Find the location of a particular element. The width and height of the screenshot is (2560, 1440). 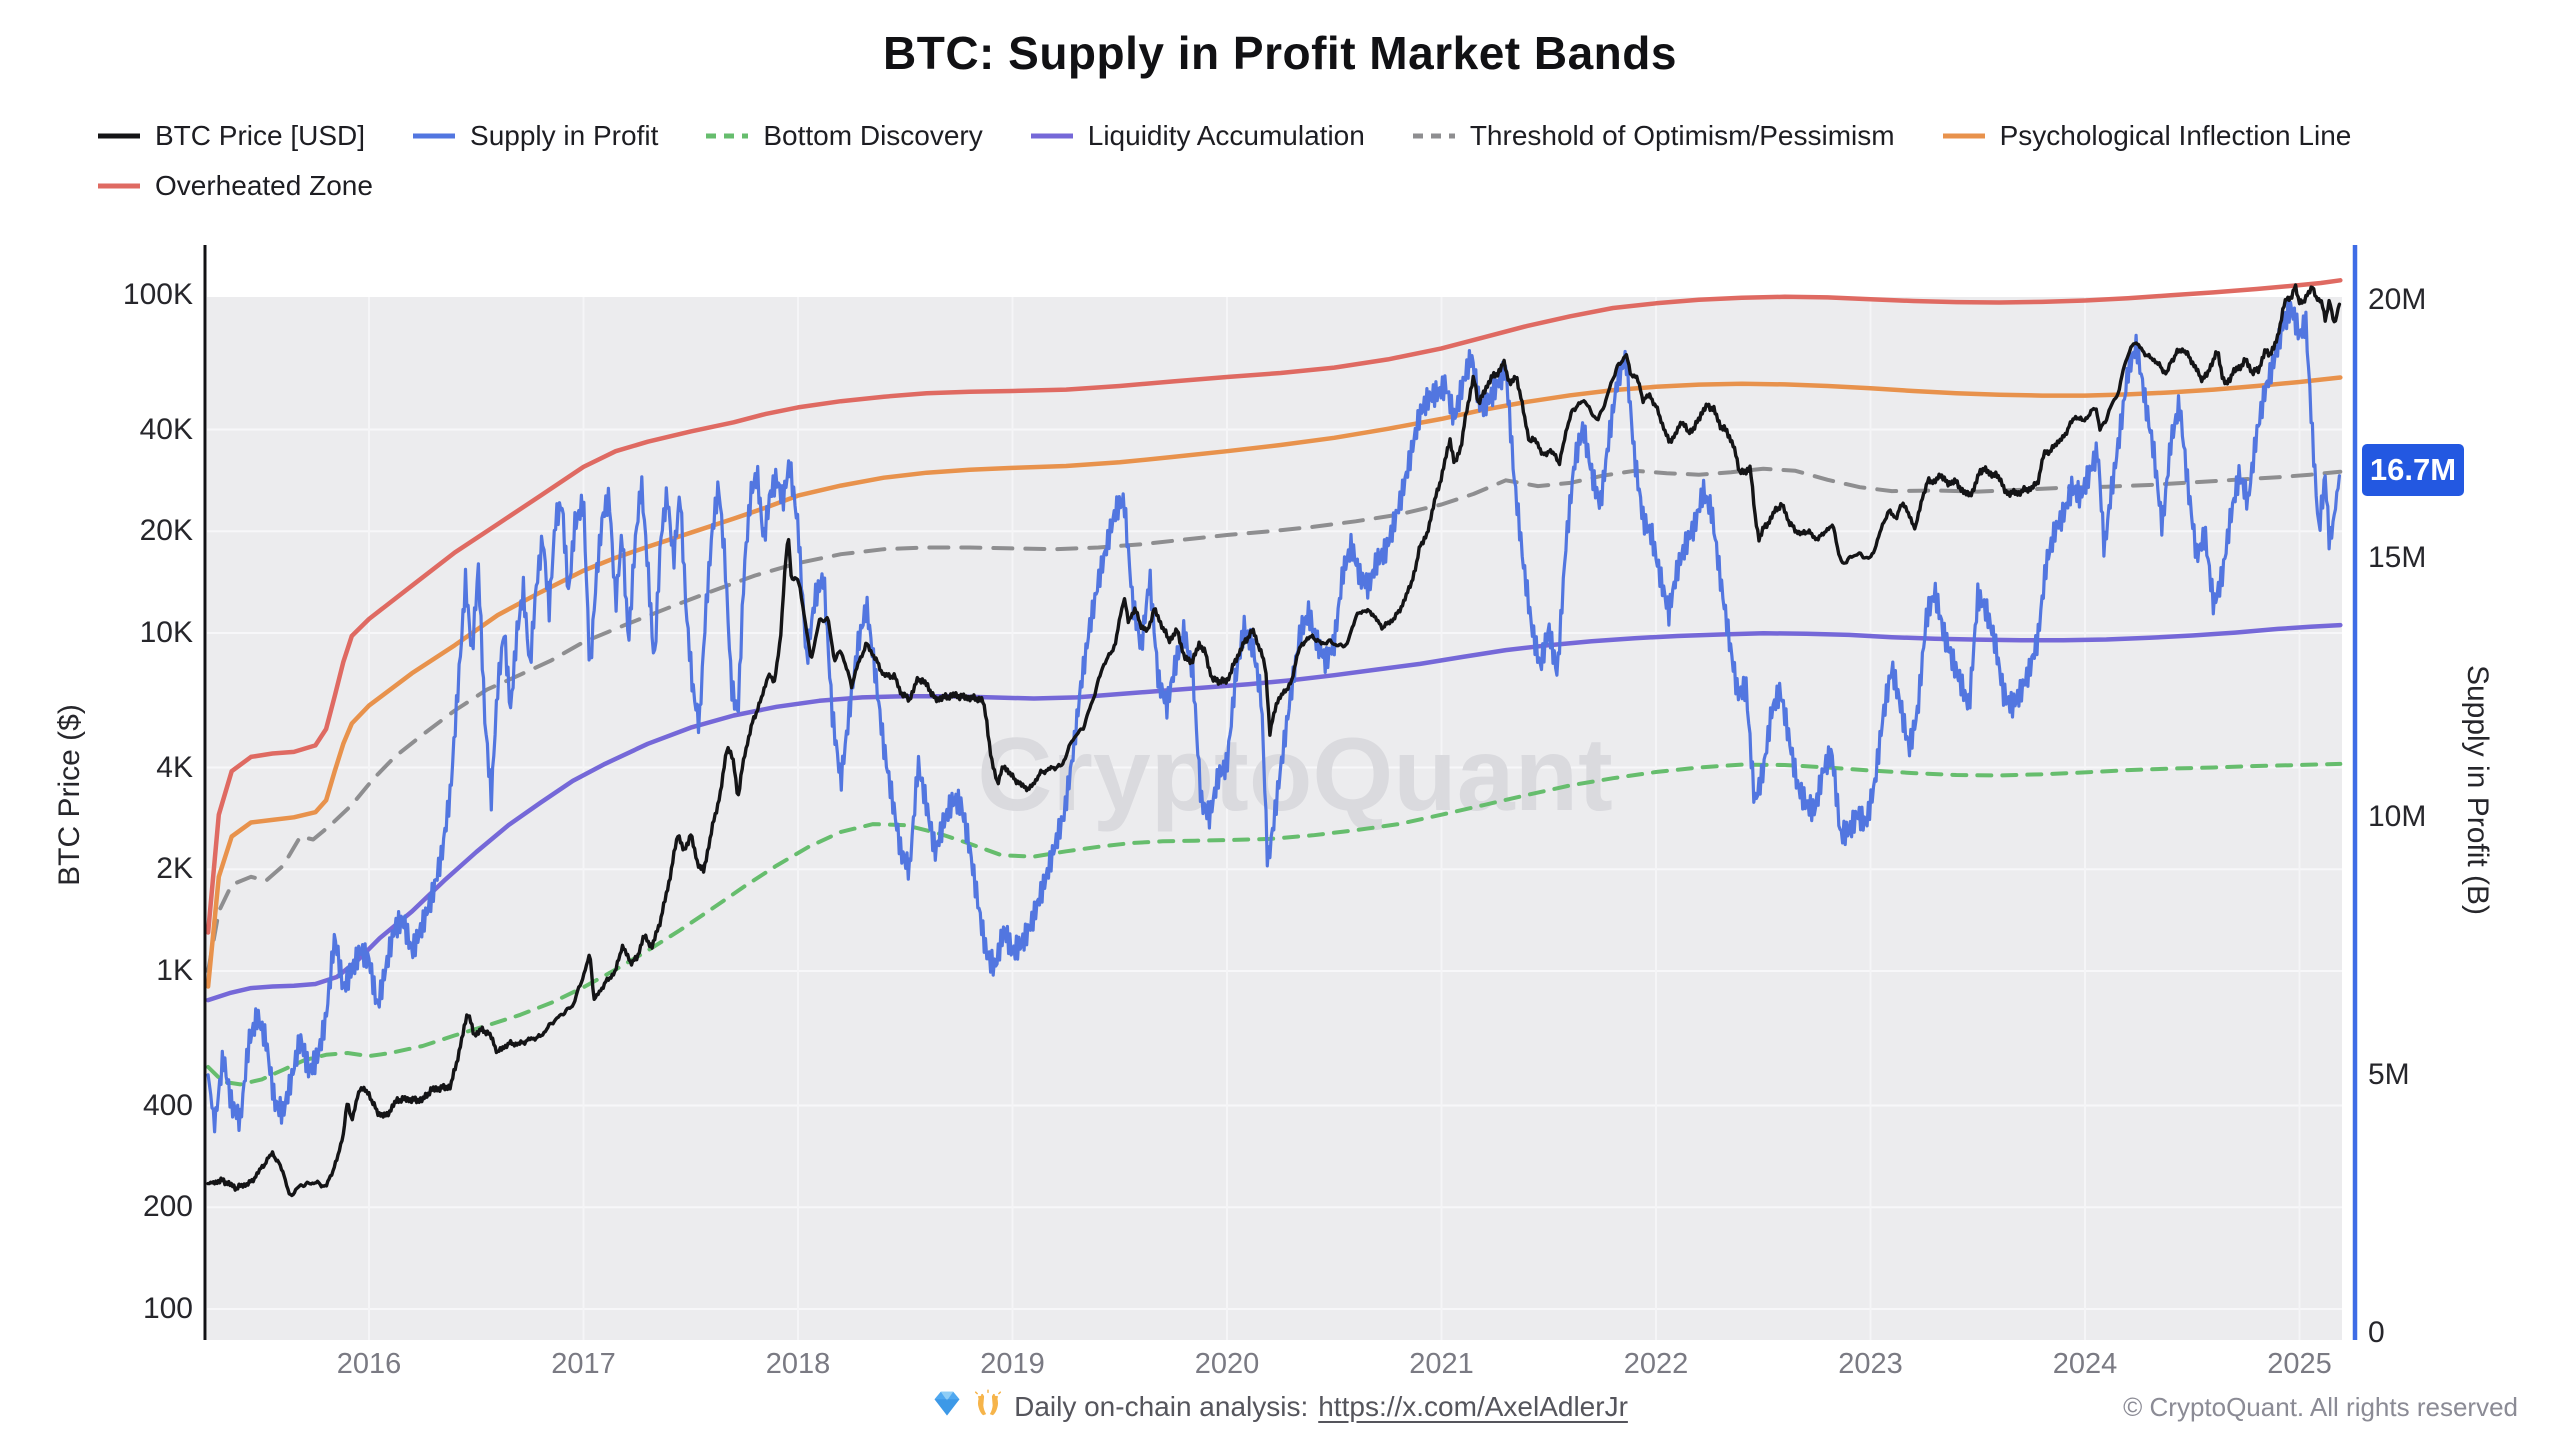

left-axis-tick: 20K is located at coordinates (166, 531).